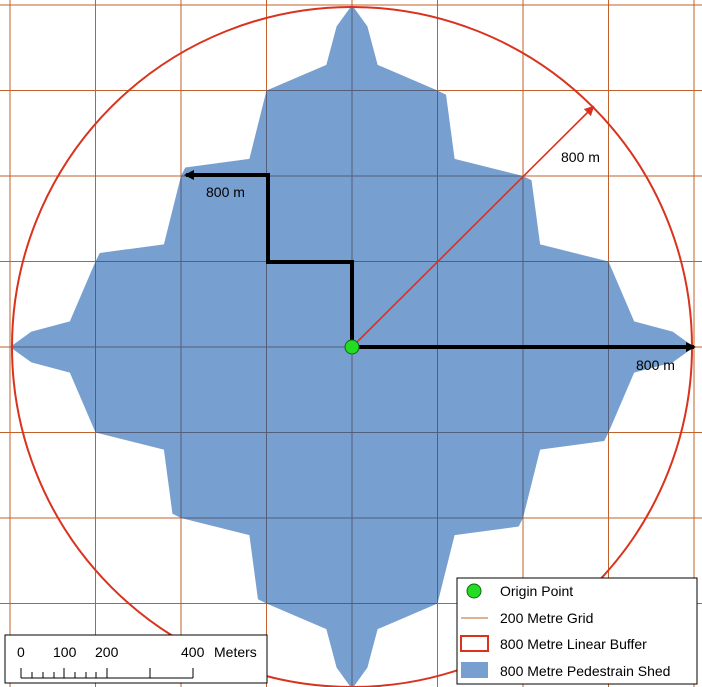  What do you see at coordinates (65, 652) in the screenshot?
I see `scale-tick-100: 100` at bounding box center [65, 652].